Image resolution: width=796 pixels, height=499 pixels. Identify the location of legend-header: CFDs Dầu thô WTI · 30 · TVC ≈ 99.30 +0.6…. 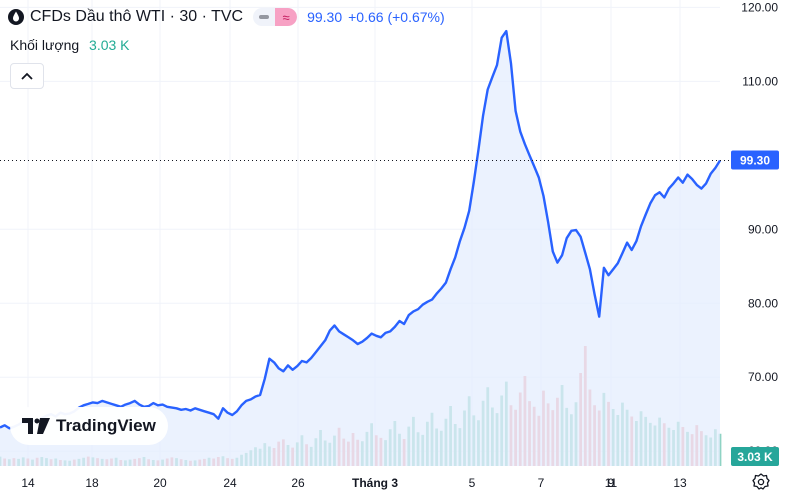
(226, 17).